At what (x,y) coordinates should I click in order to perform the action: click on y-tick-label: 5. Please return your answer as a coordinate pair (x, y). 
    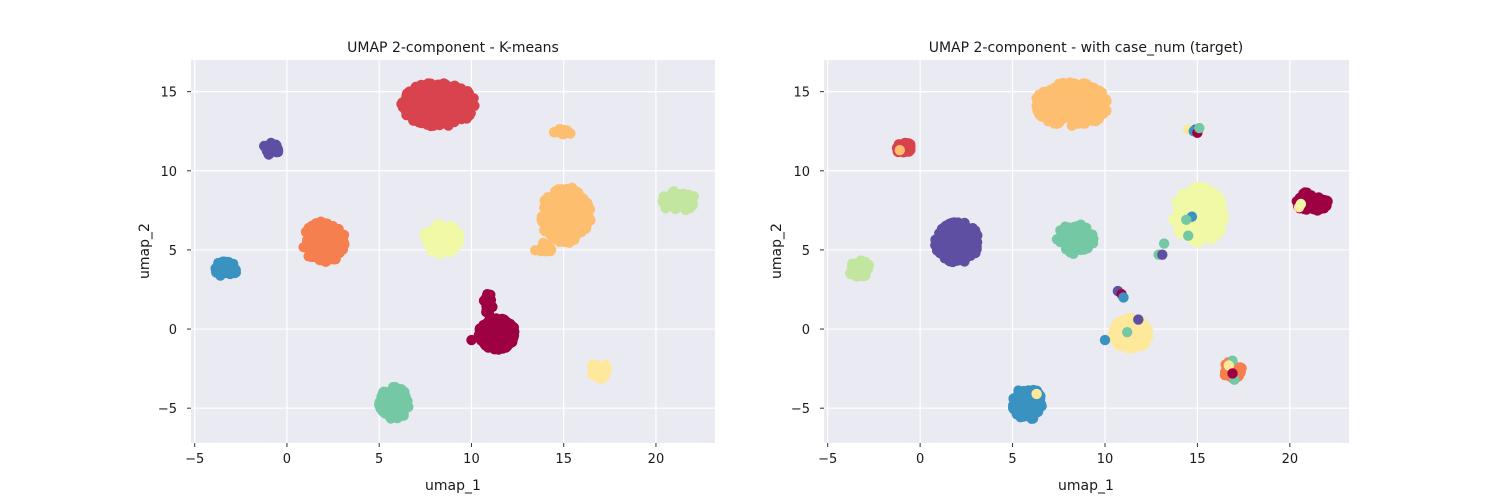
    Looking at the image, I should click on (806, 251).